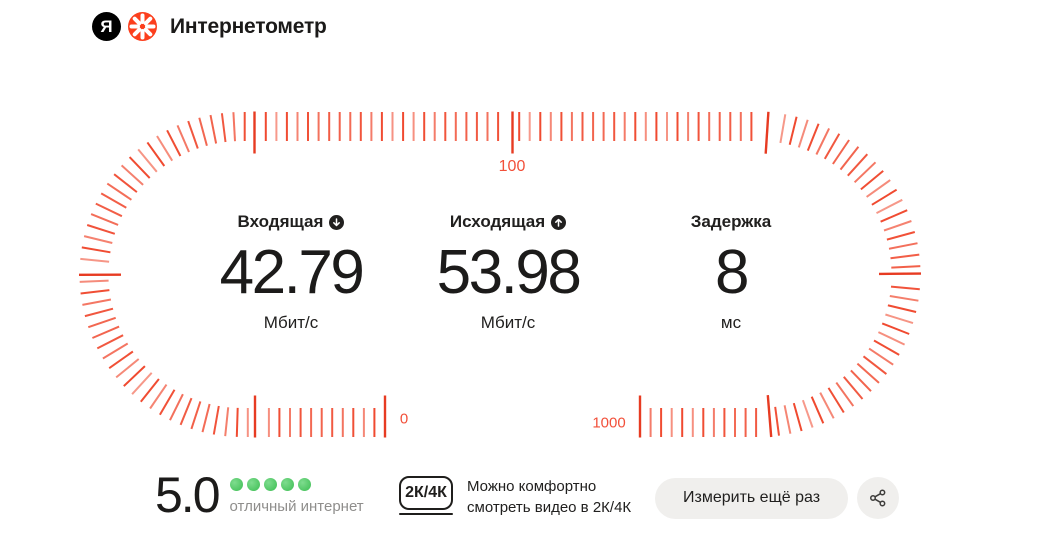 Image resolution: width=1064 pixels, height=555 pixels. I want to click on latency-unit: мс, so click(731, 322).